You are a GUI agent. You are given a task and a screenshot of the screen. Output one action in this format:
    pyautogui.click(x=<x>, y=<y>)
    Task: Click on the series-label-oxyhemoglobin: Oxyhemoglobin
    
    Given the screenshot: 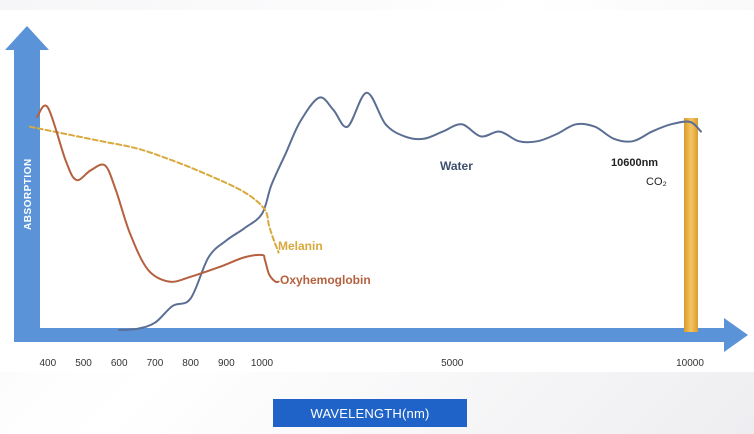 What is the action you would take?
    pyautogui.click(x=325, y=280)
    